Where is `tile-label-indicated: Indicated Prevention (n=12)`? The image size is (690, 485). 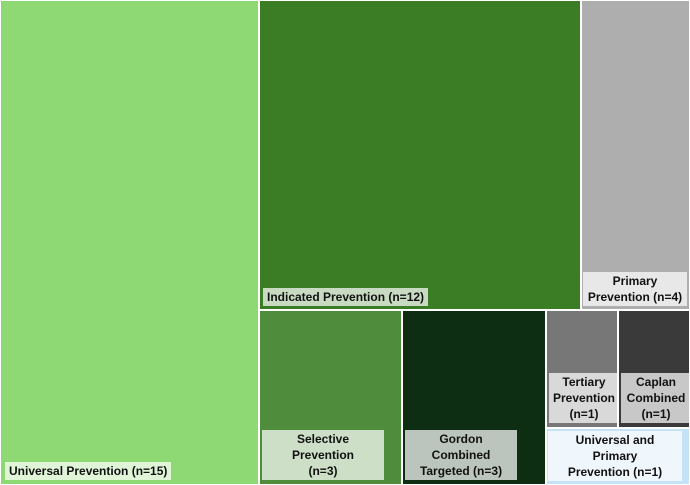
tile-label-indicated: Indicated Prevention (n=12) is located at coordinates (346, 297).